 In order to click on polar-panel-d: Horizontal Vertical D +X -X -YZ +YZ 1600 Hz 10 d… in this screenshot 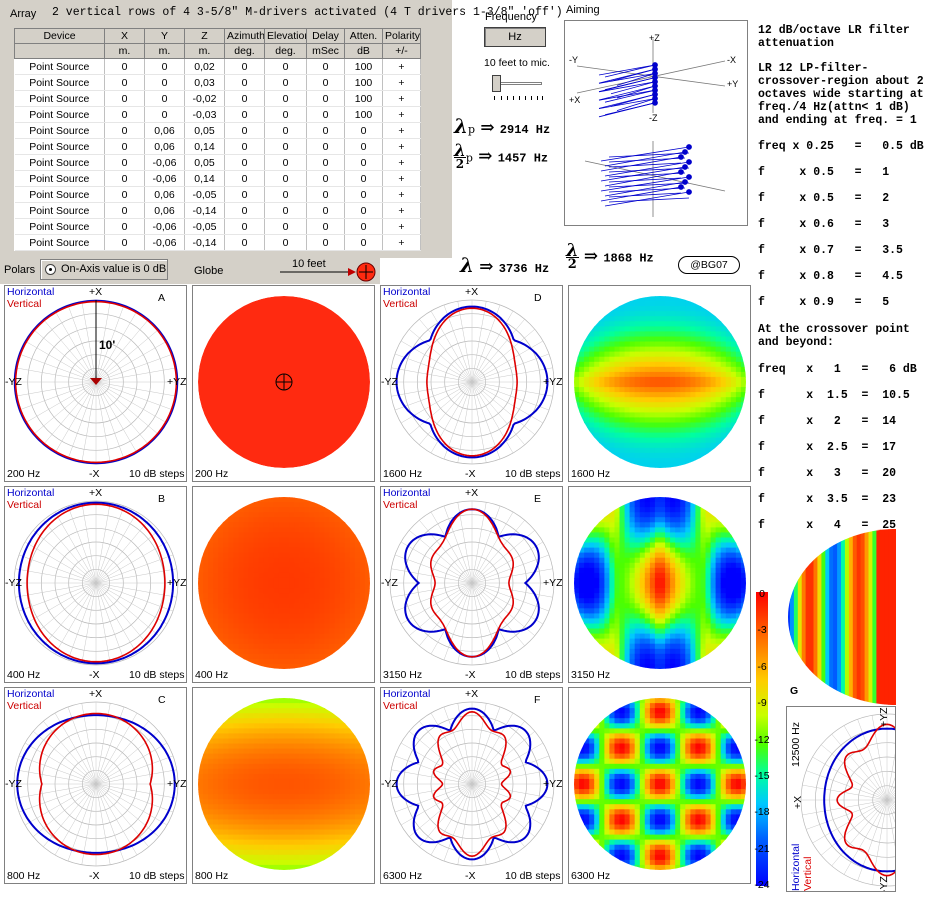, I will do `click(471, 383)`.